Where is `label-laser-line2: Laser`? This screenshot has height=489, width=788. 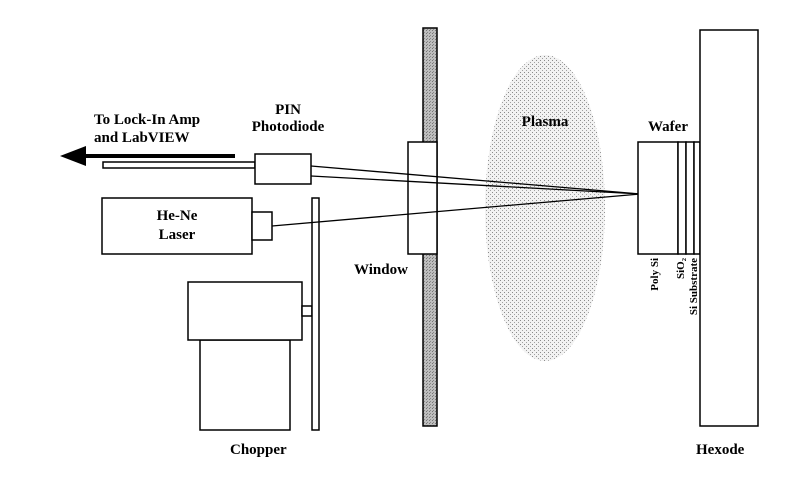 label-laser-line2: Laser is located at coordinates (177, 235).